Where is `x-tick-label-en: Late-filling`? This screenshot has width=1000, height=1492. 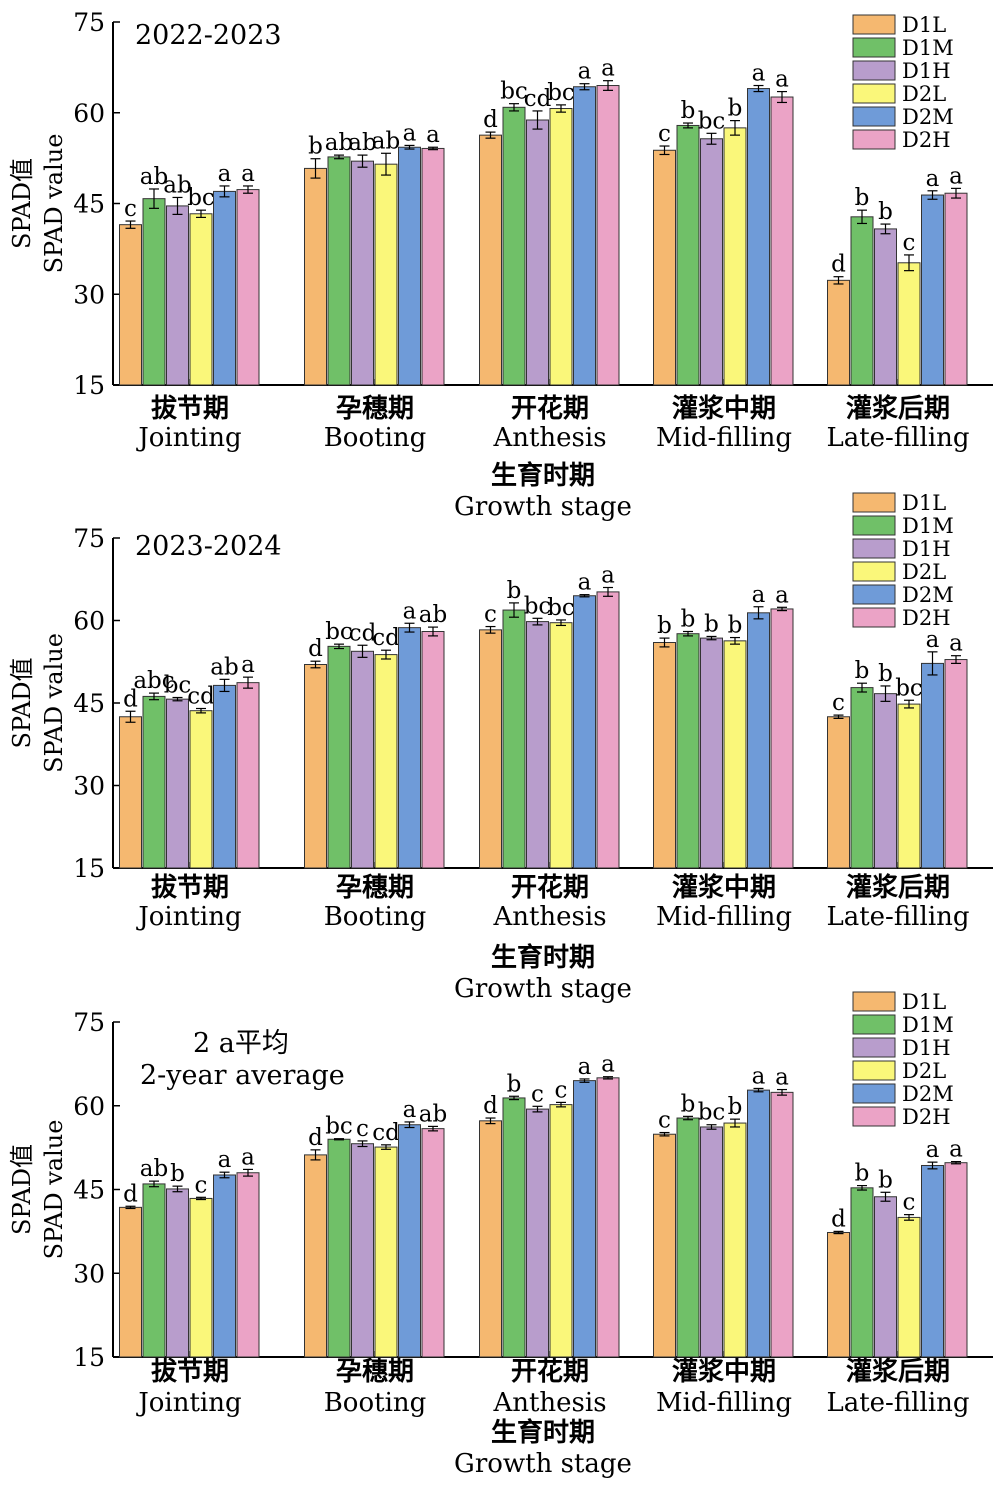 x-tick-label-en: Late-filling is located at coordinates (897, 917).